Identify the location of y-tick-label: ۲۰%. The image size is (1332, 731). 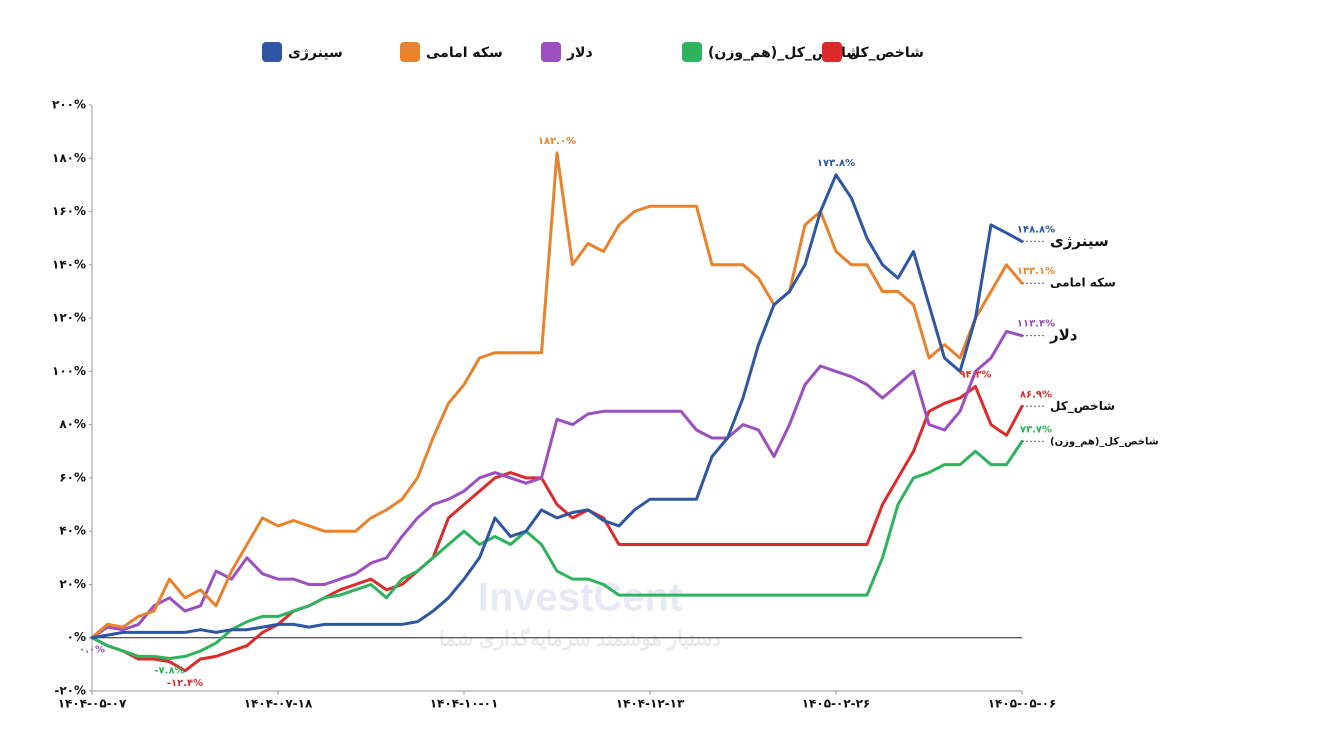
(72, 584).